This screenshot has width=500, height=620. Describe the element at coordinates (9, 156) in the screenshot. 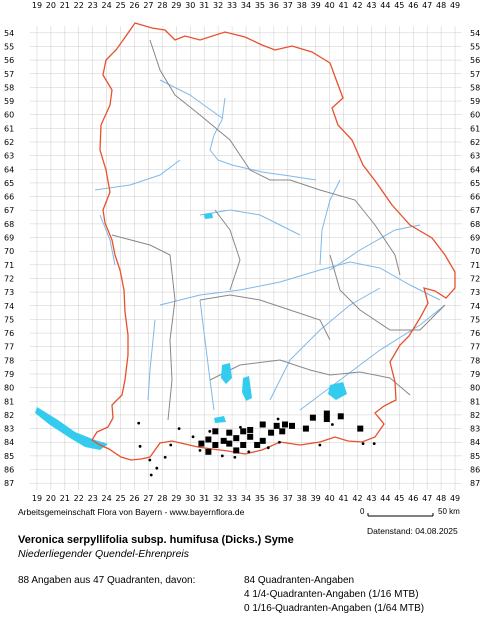

I see `y-tick-label-left: 63` at that location.